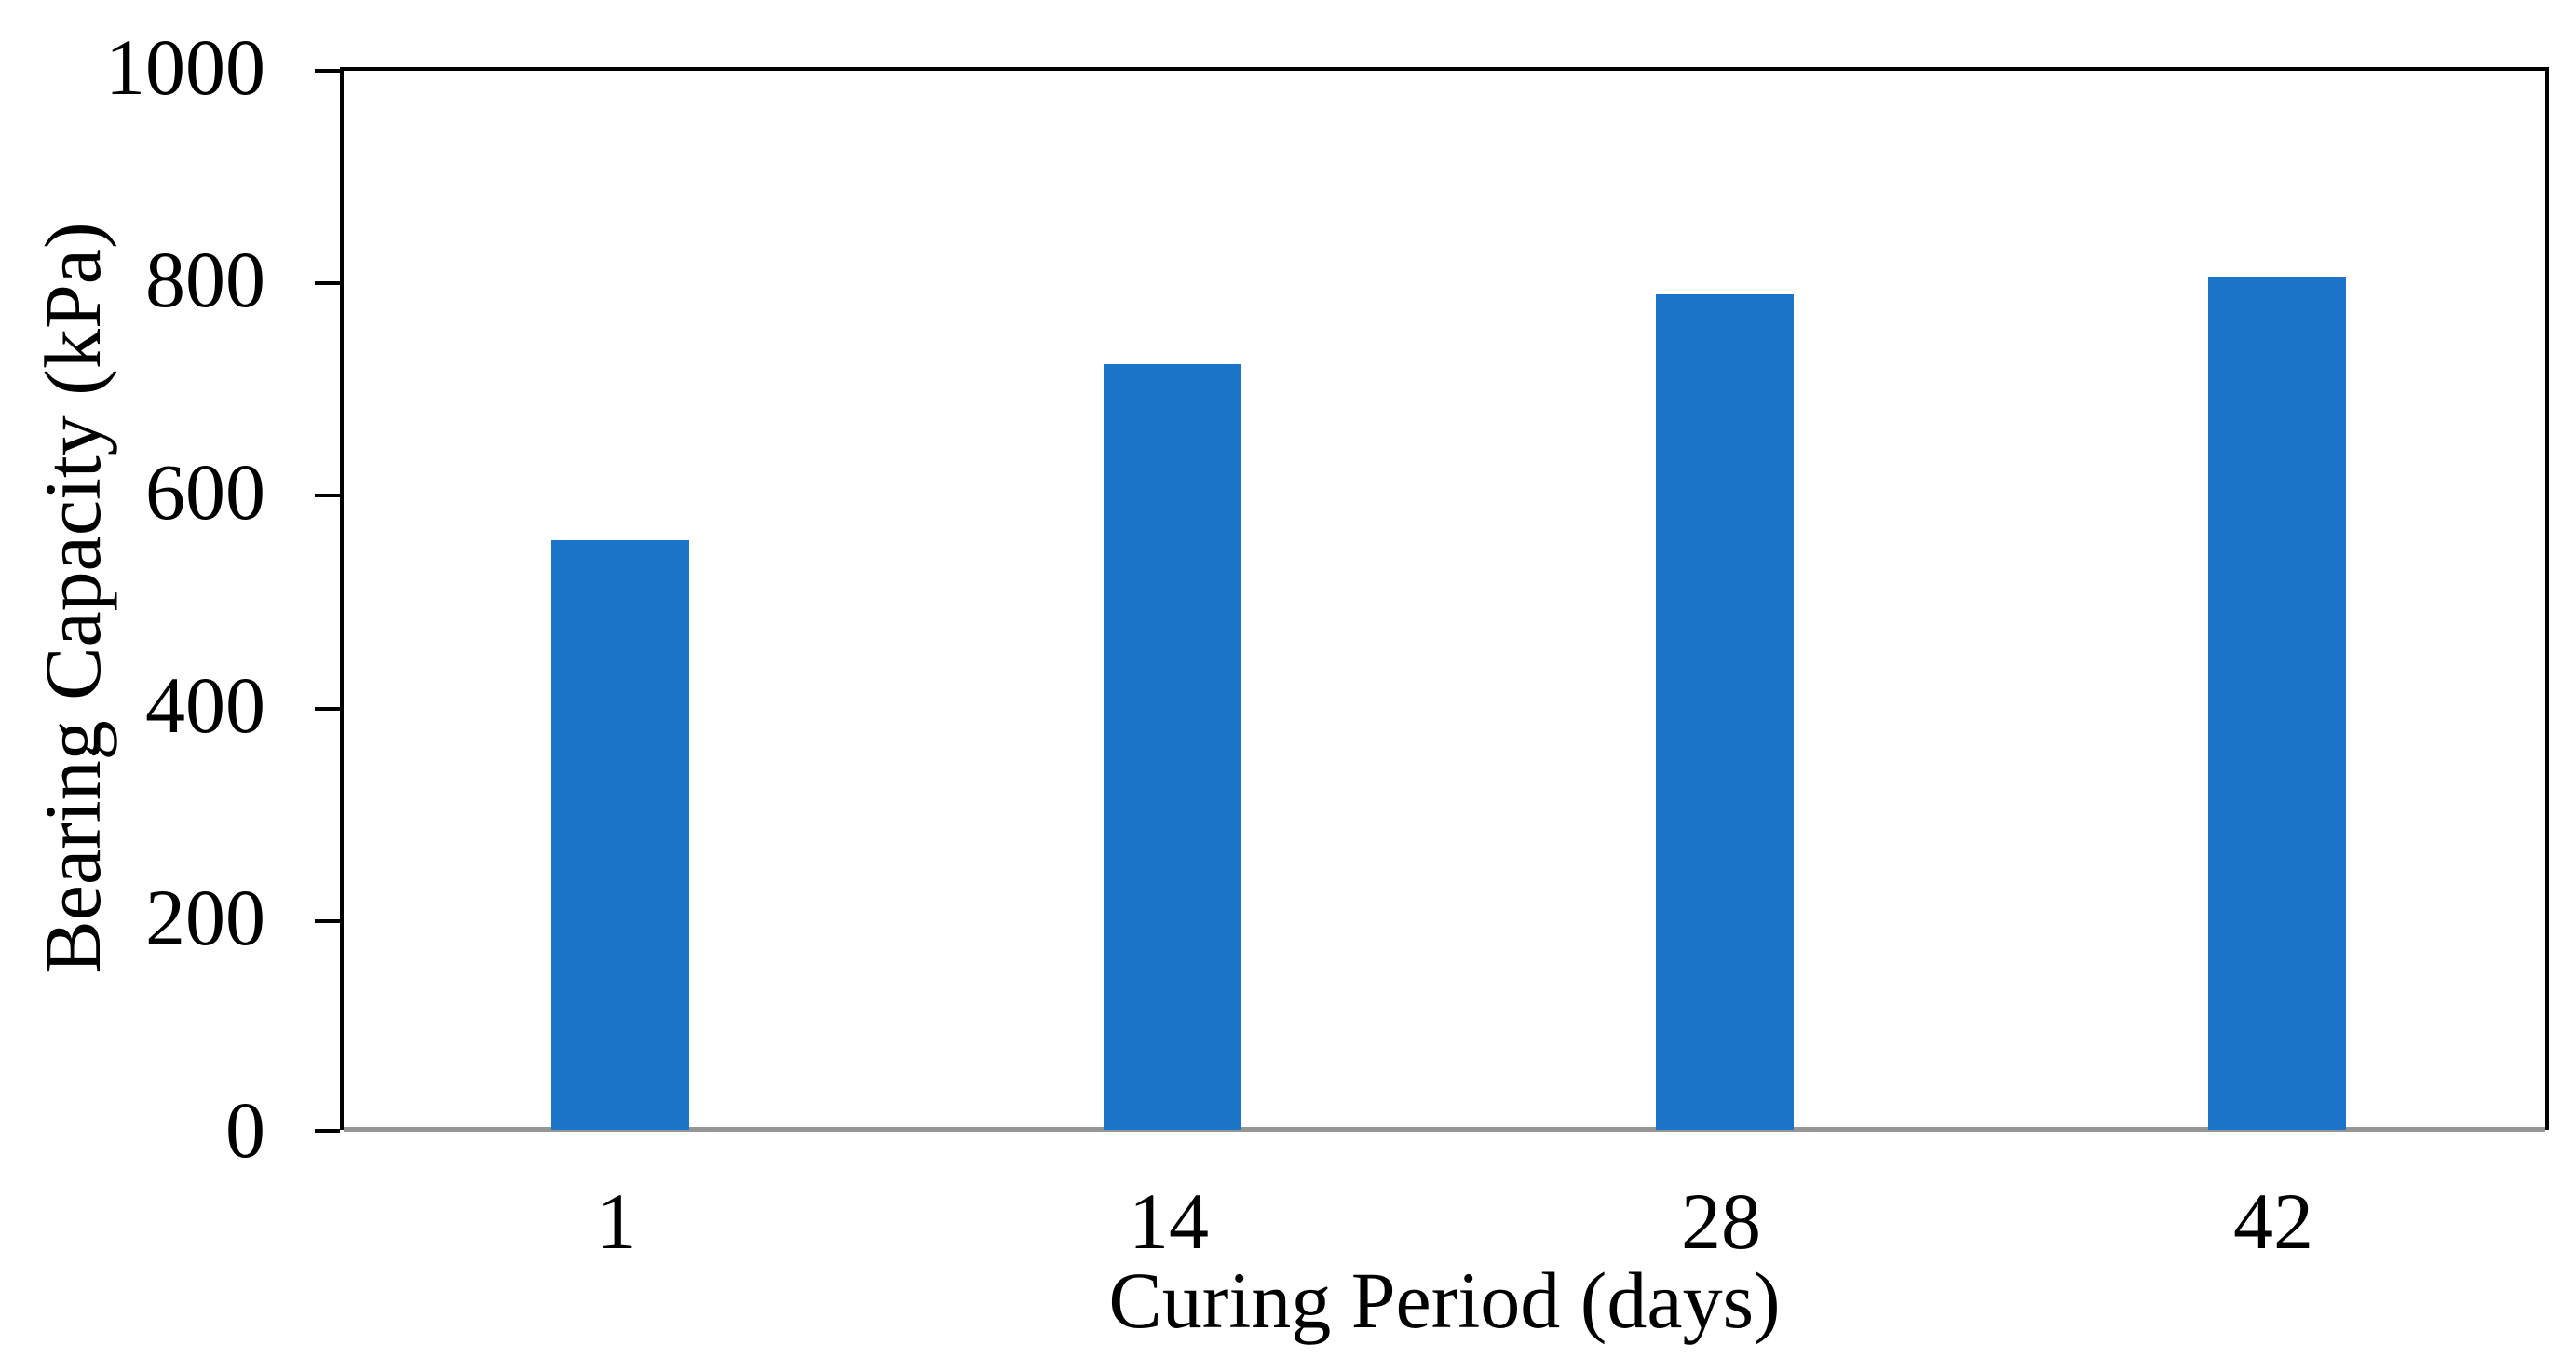 Image resolution: width=2576 pixels, height=1372 pixels. Describe the element at coordinates (72, 598) in the screenshot. I see `y-axis-title: Bearing Capacity (kPa)` at that location.